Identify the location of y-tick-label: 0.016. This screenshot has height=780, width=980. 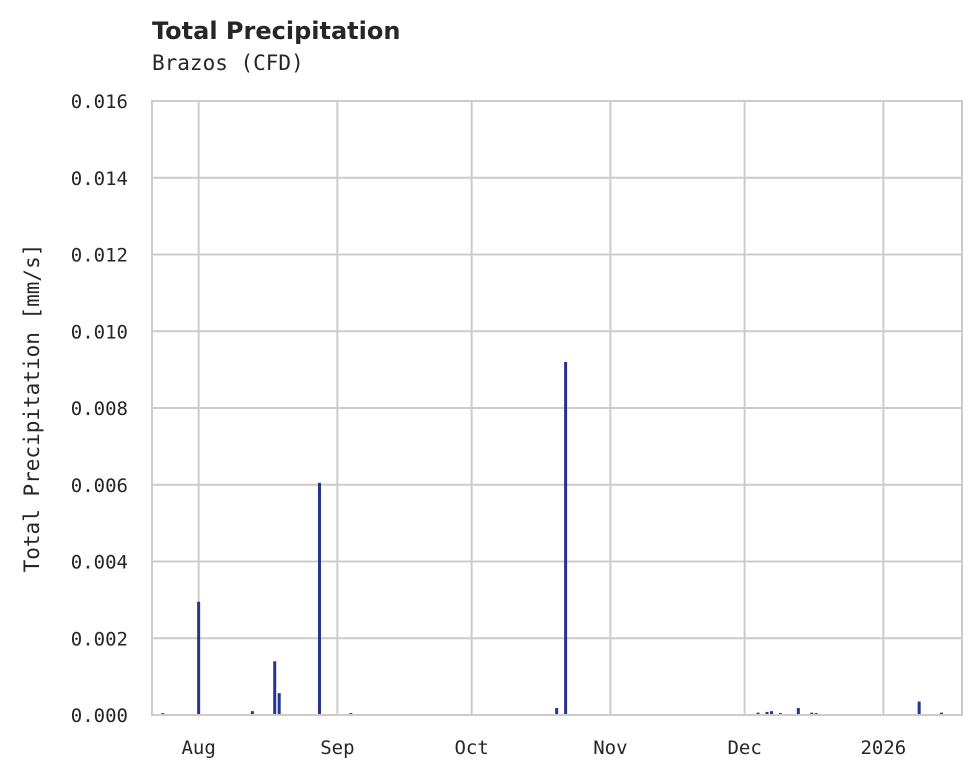
(99, 102).